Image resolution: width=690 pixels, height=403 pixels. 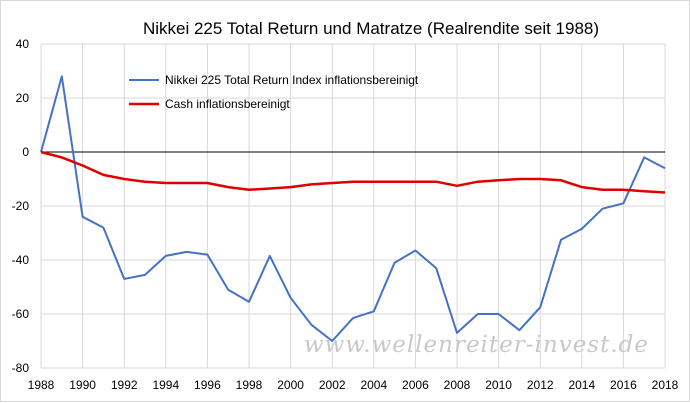 I want to click on x-tick-label: 2004, so click(x=373, y=385).